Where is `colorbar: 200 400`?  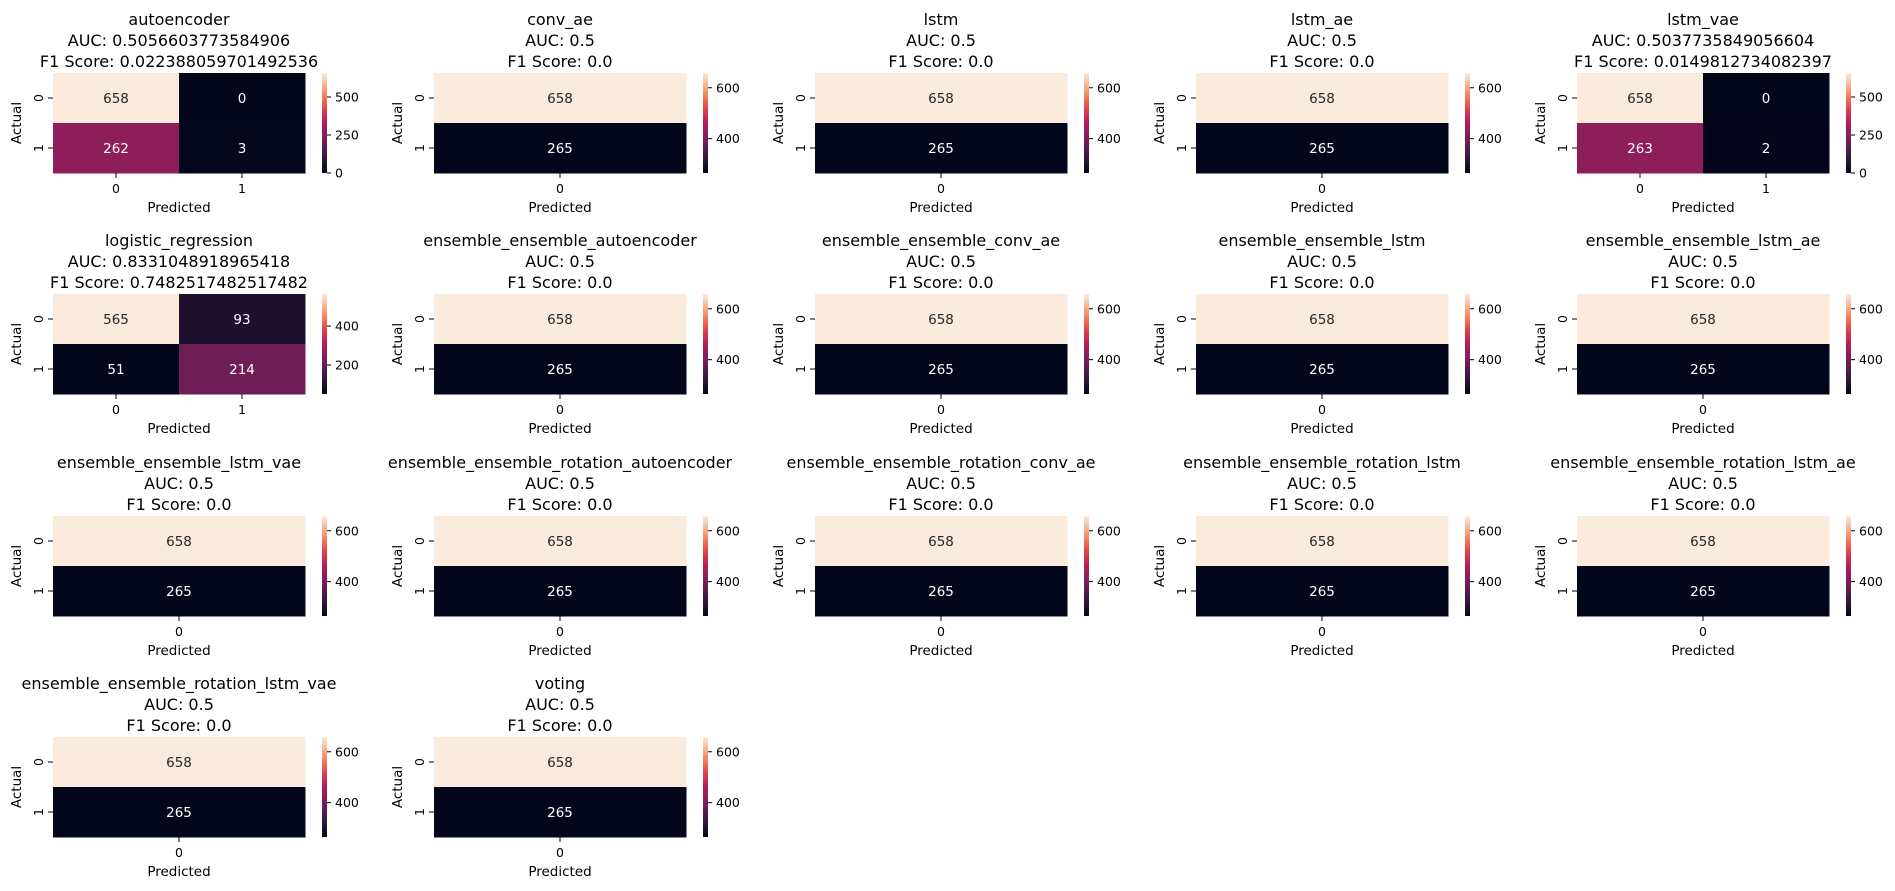 colorbar: 200 400 is located at coordinates (340, 344).